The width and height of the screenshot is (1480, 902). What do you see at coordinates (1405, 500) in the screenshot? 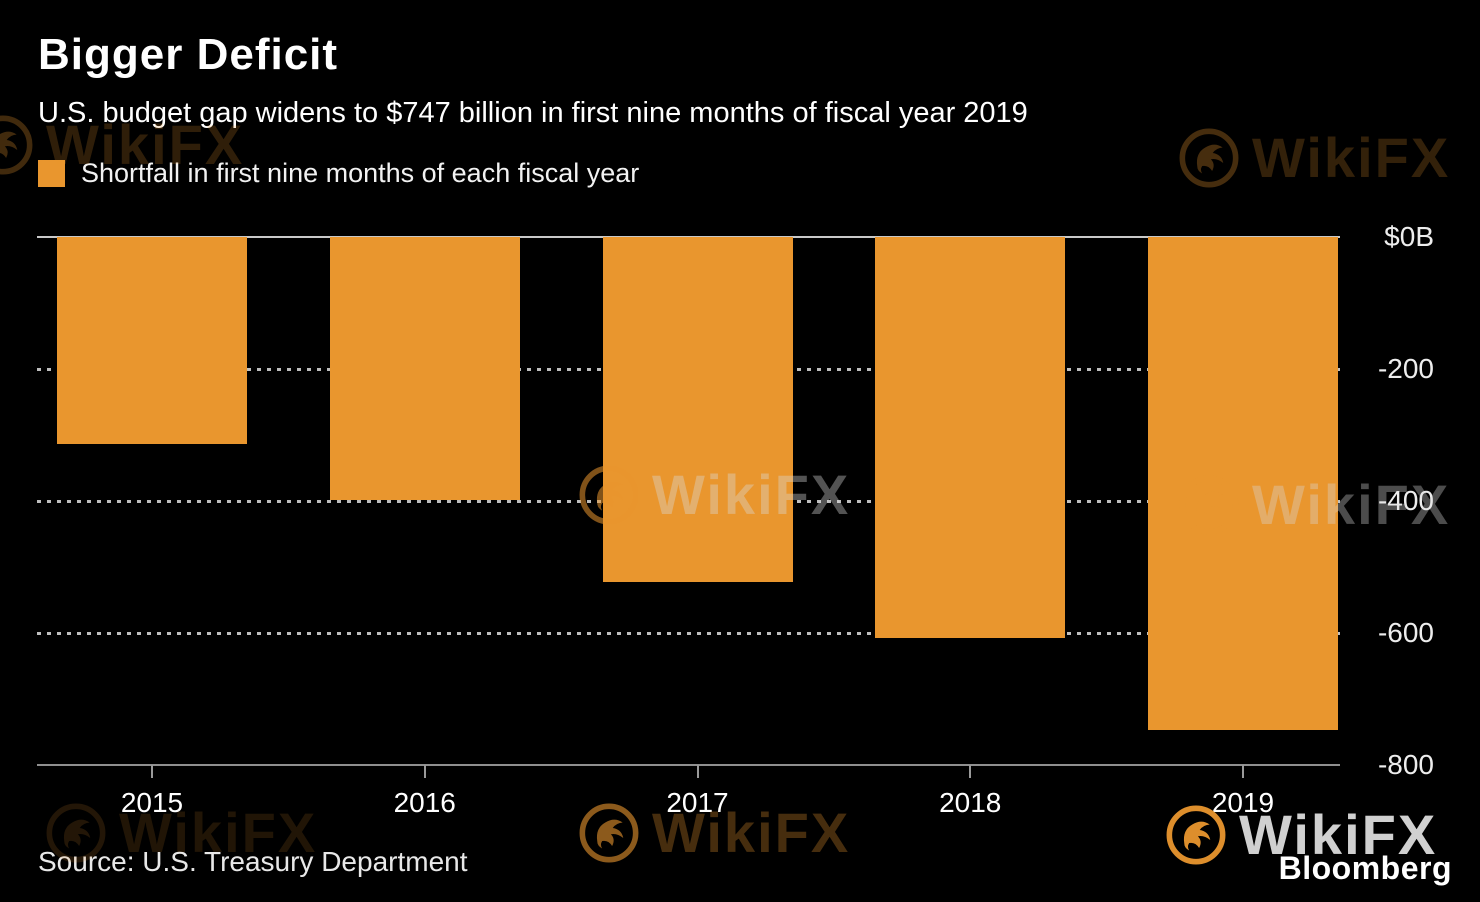
I see `y-axis-label: -400` at bounding box center [1405, 500].